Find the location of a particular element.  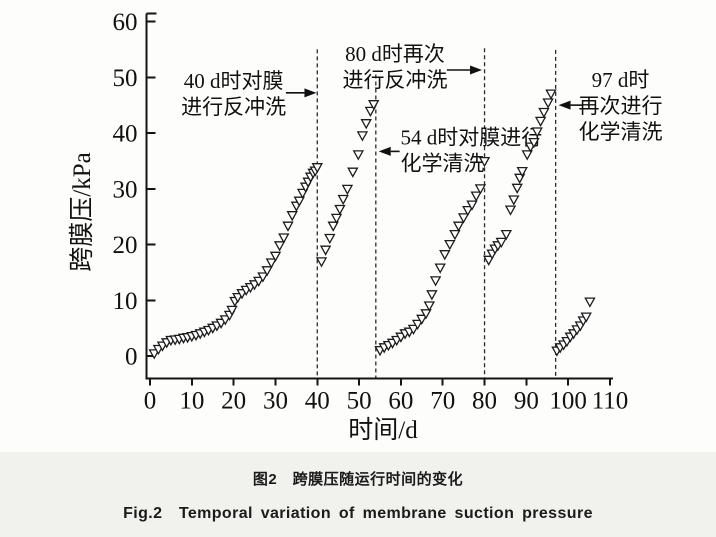

x-tick-label: 30 is located at coordinates (275, 401).